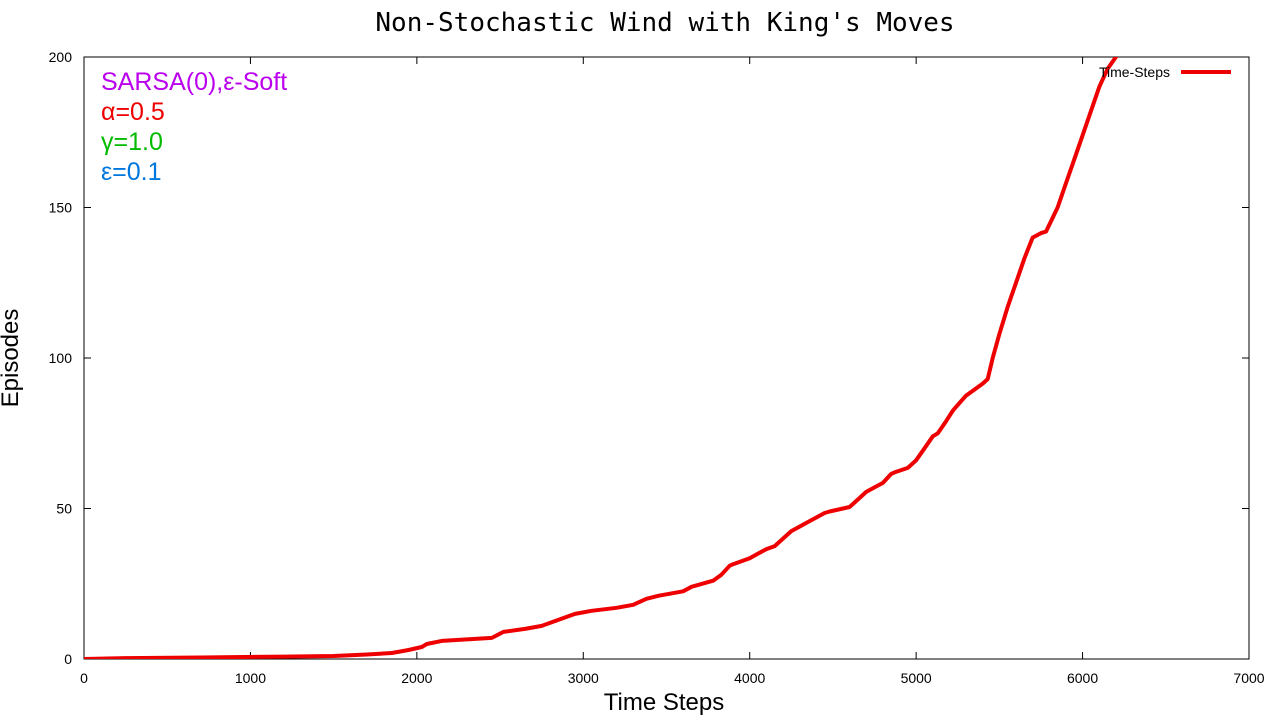 This screenshot has width=1280, height=720. I want to click on annotation-alpha: α=0.5, so click(133, 112).